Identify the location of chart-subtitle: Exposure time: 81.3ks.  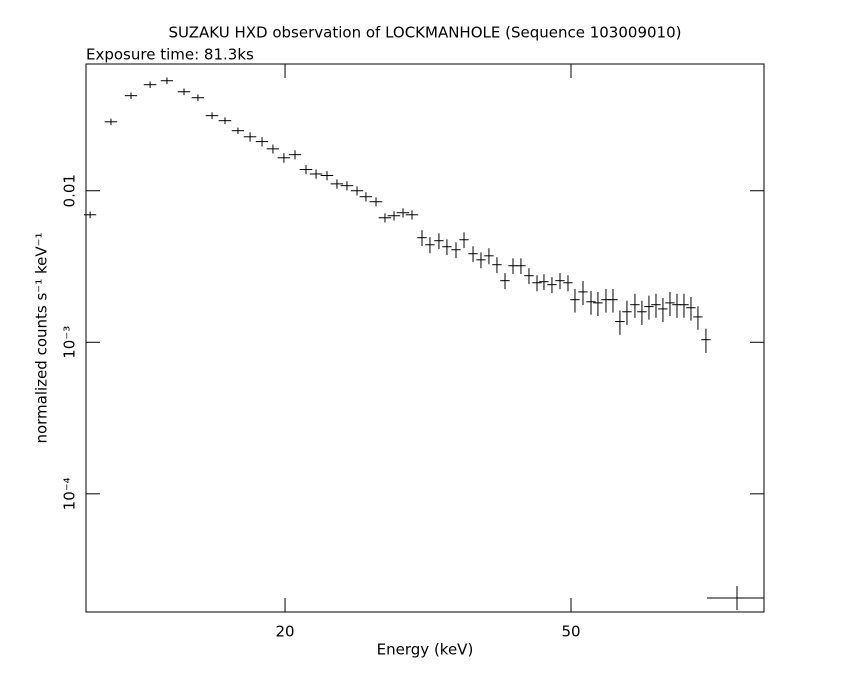
(170, 55).